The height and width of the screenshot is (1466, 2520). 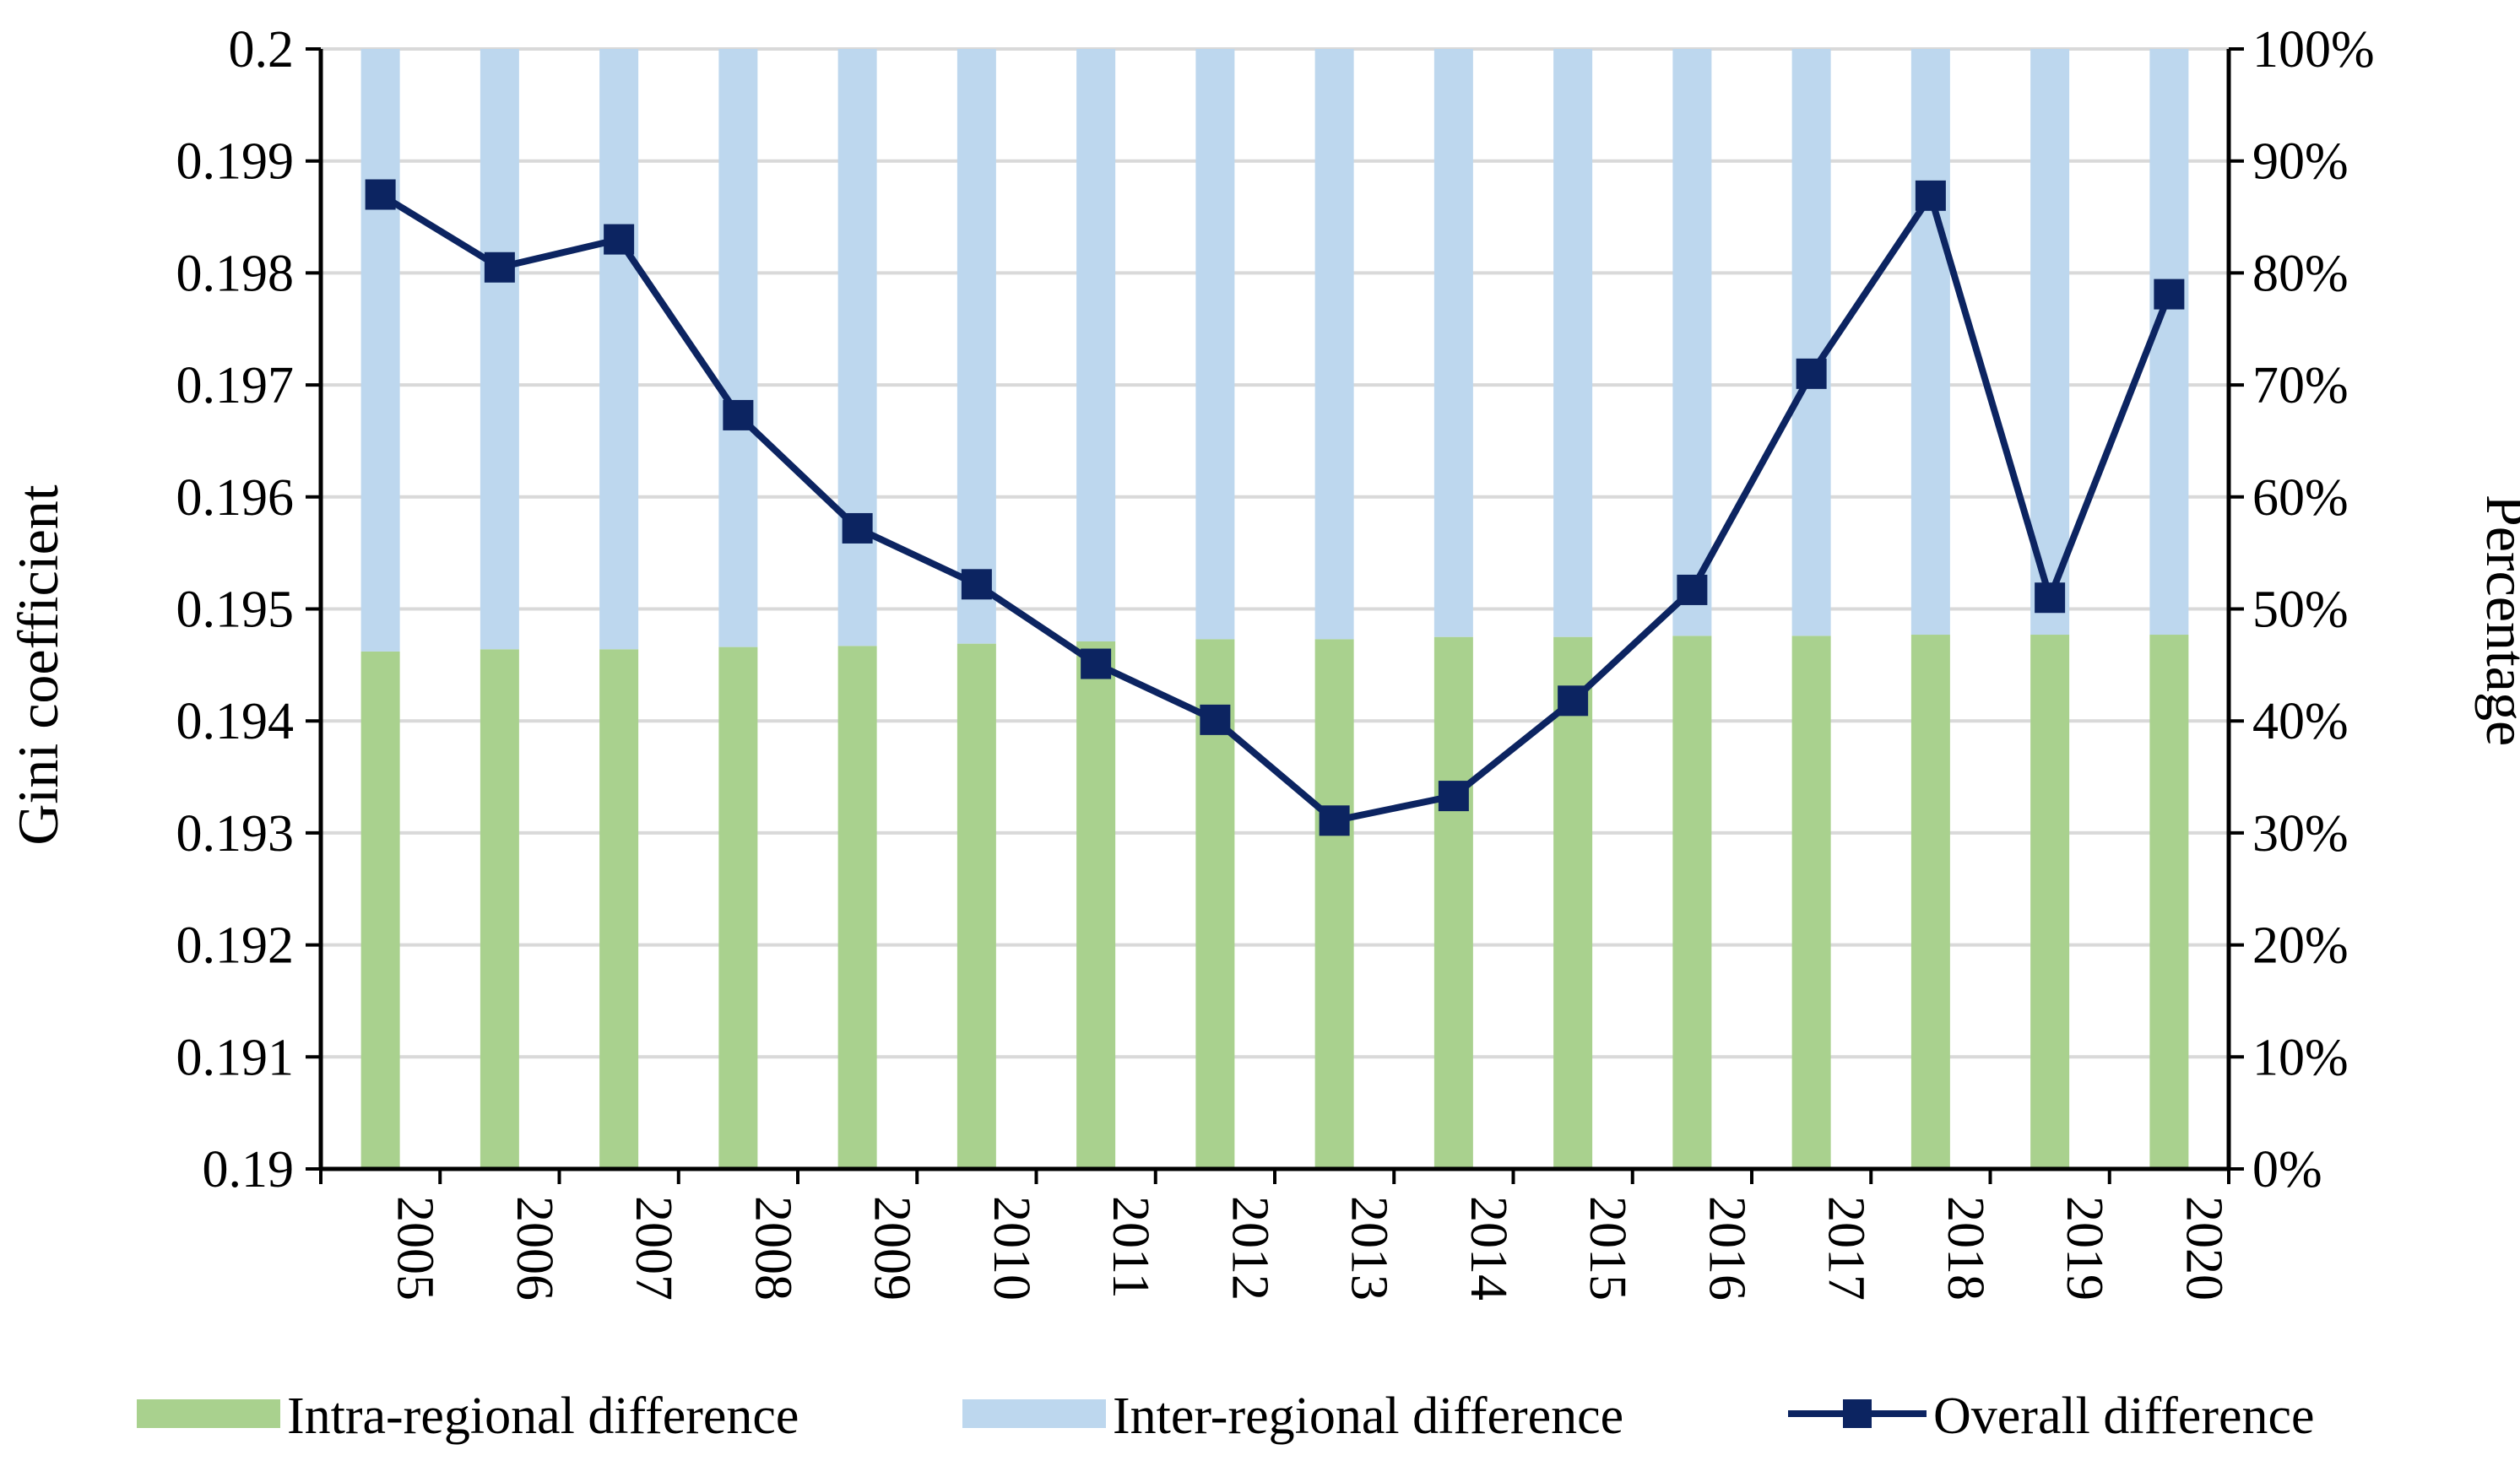 What do you see at coordinates (2300, 946) in the screenshot?
I see `y2-tick-label: 20%` at bounding box center [2300, 946].